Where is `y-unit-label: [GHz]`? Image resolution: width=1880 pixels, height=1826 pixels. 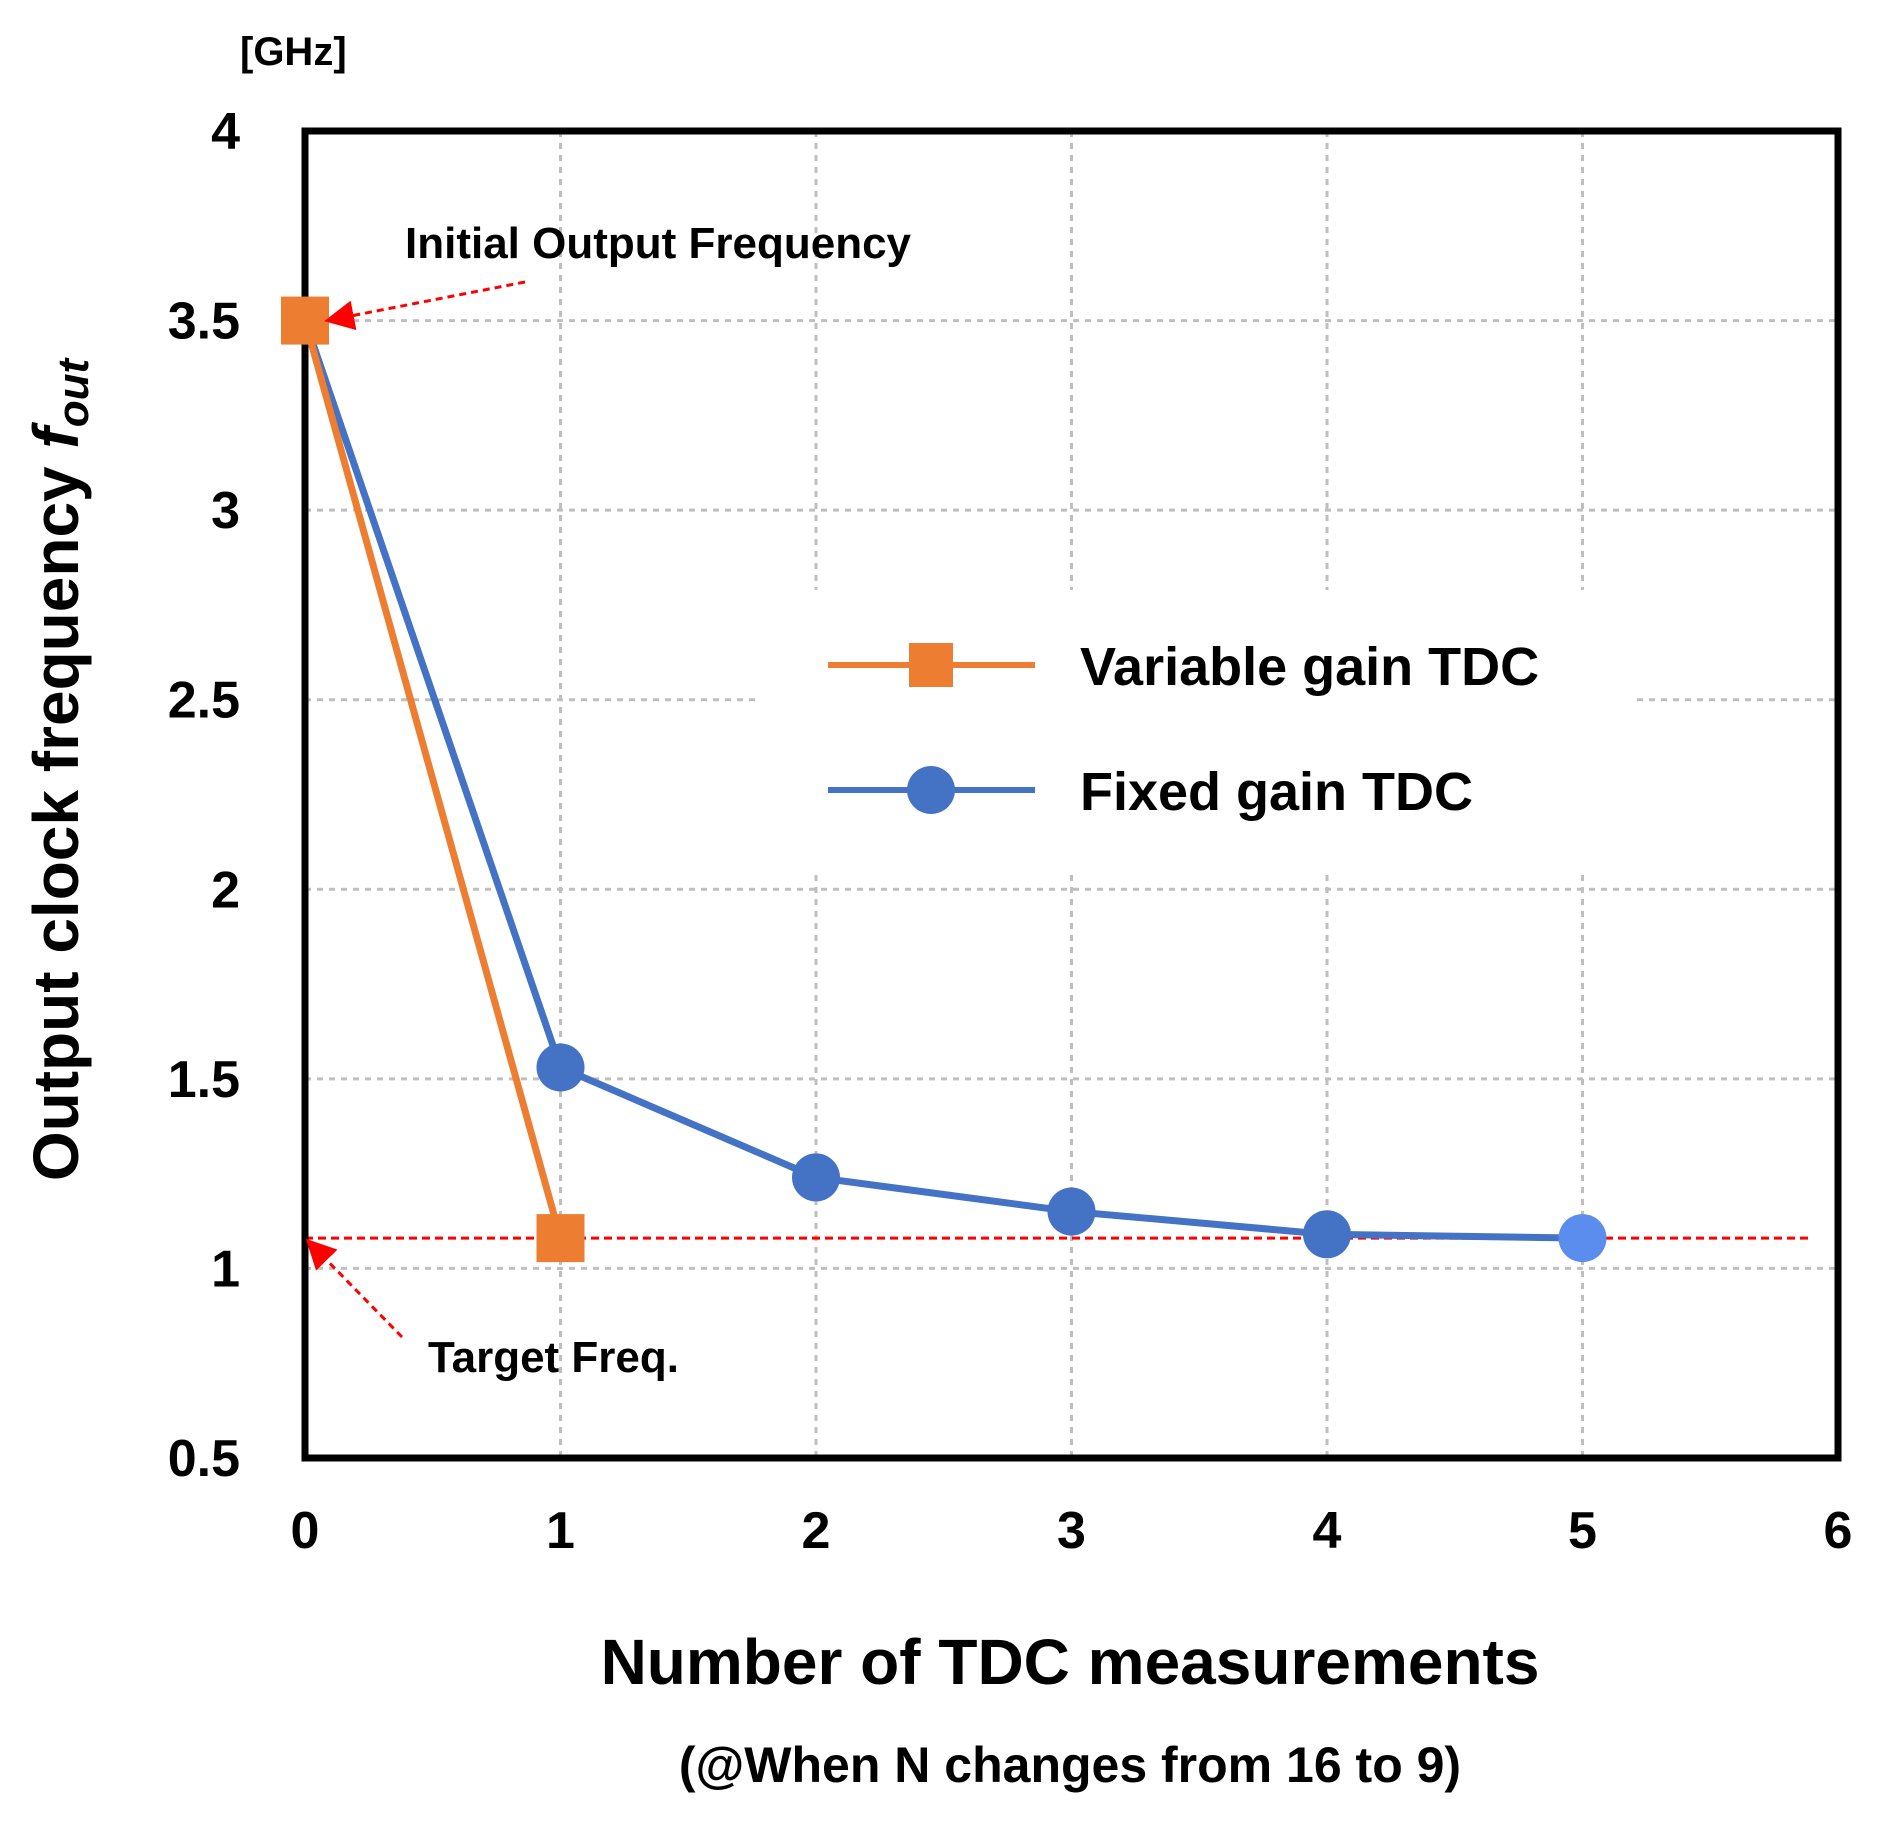
y-unit-label: [GHz] is located at coordinates (293, 52).